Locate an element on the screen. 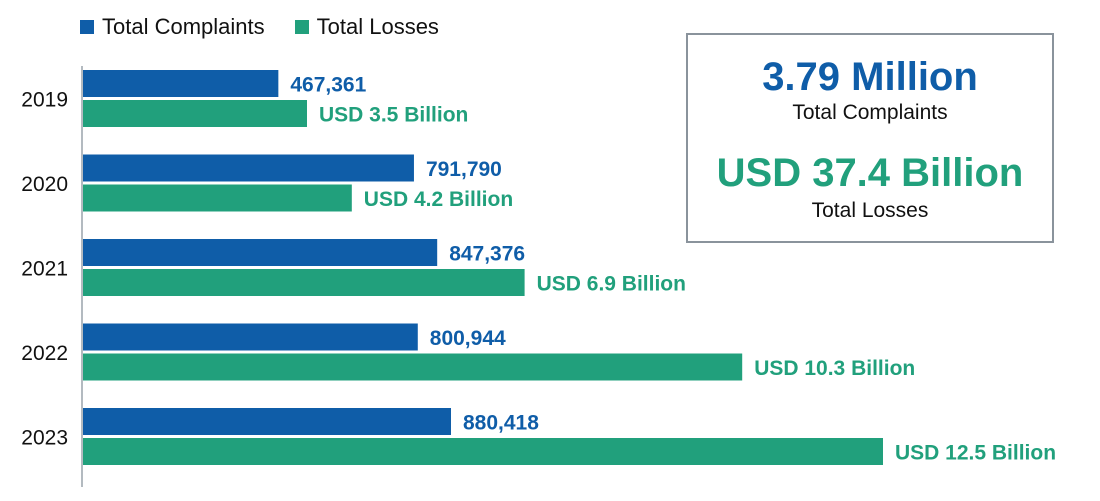  legend-label-losses: Total Losses is located at coordinates (377, 26).